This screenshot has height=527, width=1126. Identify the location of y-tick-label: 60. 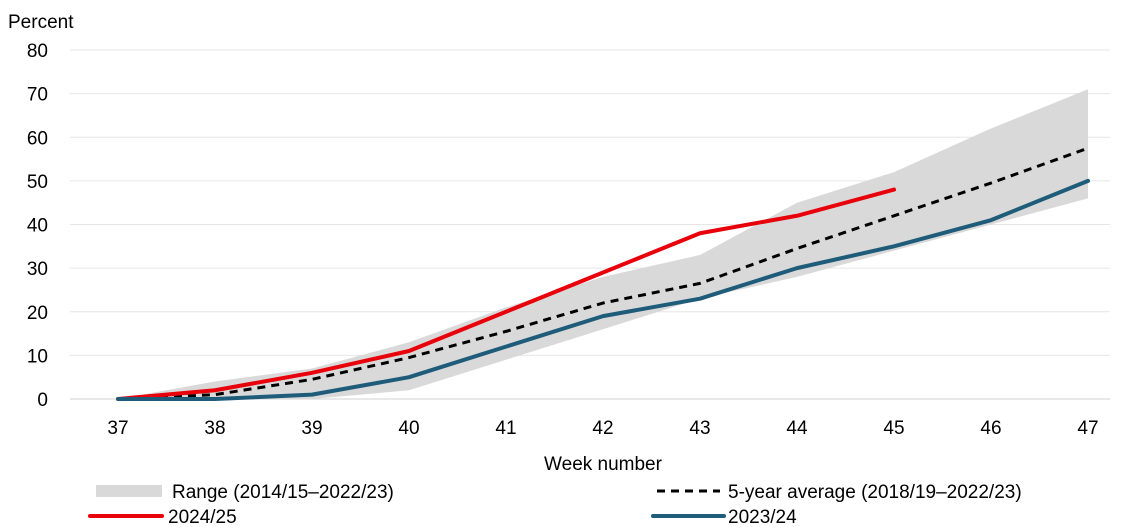
(37, 138).